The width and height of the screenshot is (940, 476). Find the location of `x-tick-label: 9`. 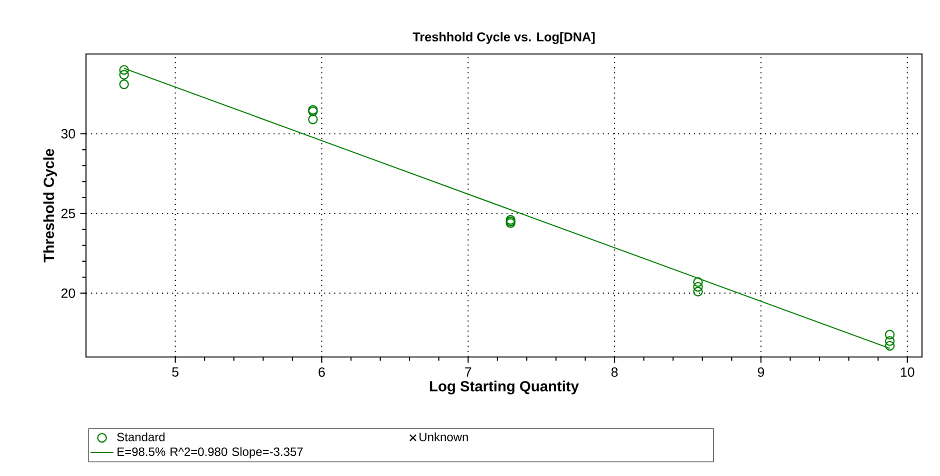

x-tick-label: 9 is located at coordinates (761, 372).